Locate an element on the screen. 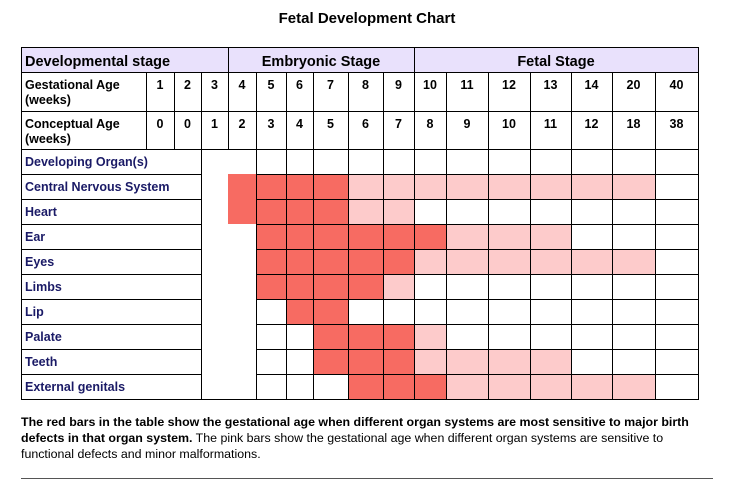  developing-organs-header: Developing Organ(s) is located at coordinates (86, 162).